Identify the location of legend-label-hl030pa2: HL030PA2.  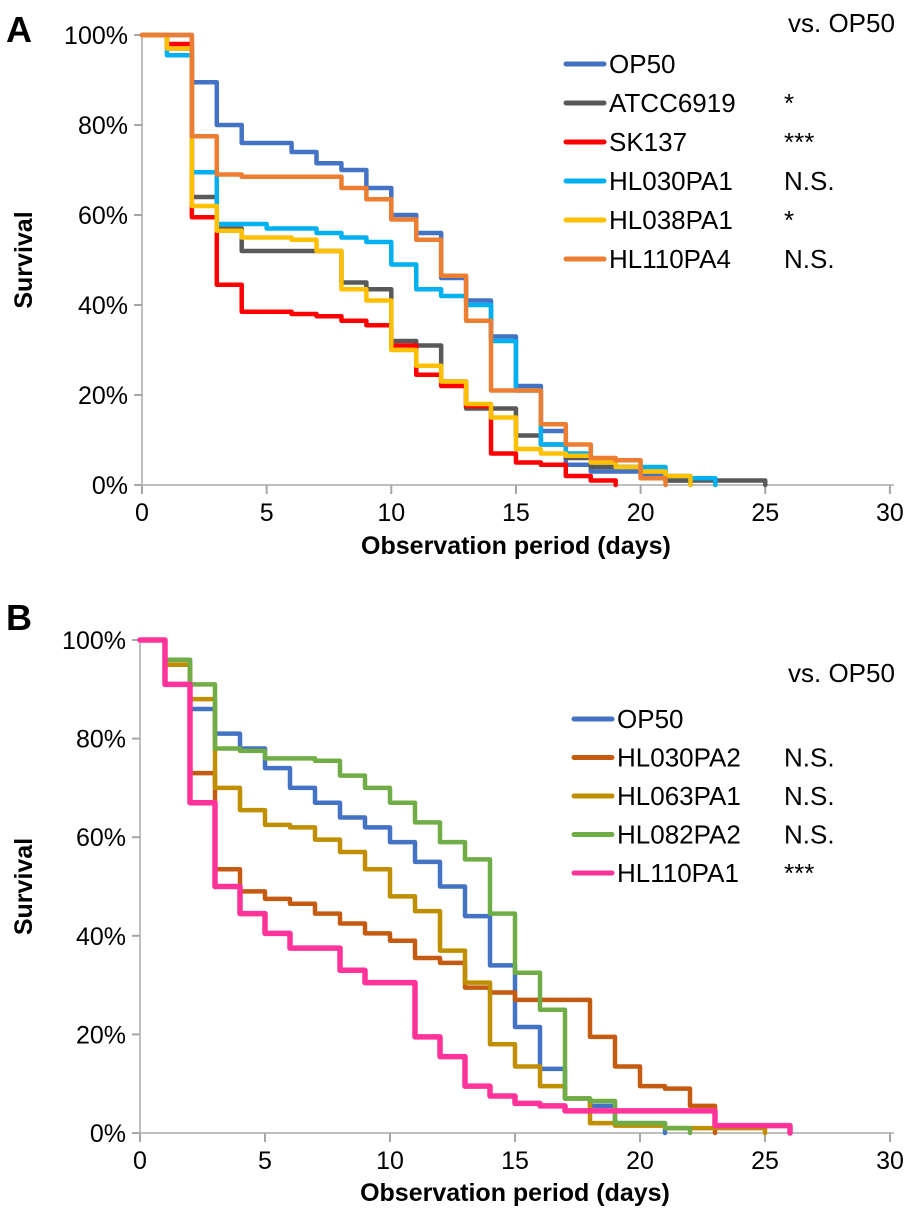
(679, 758).